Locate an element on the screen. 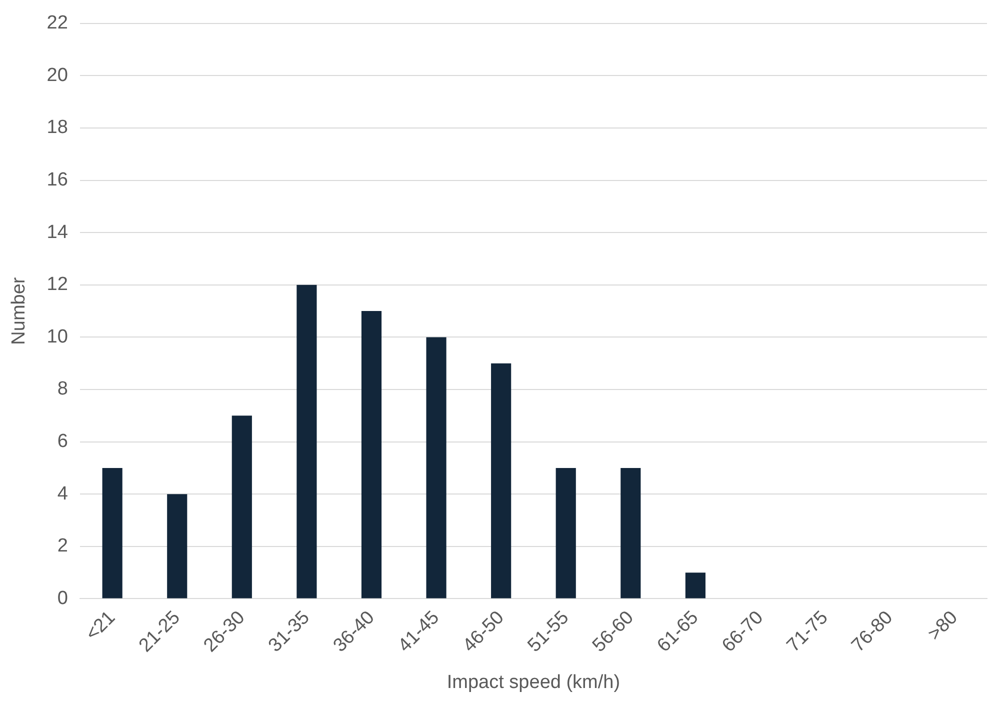 The height and width of the screenshot is (704, 995). y-tick-label: 18 is located at coordinates (57, 127).